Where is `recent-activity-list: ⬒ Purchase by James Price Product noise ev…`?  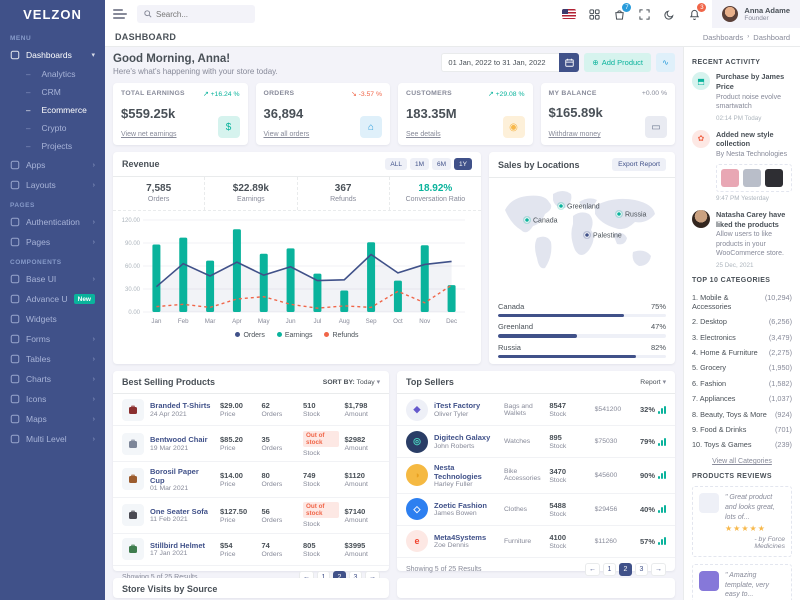 recent-activity-list: ⬒ Purchase by James Price Product noise ev… is located at coordinates (742, 170).